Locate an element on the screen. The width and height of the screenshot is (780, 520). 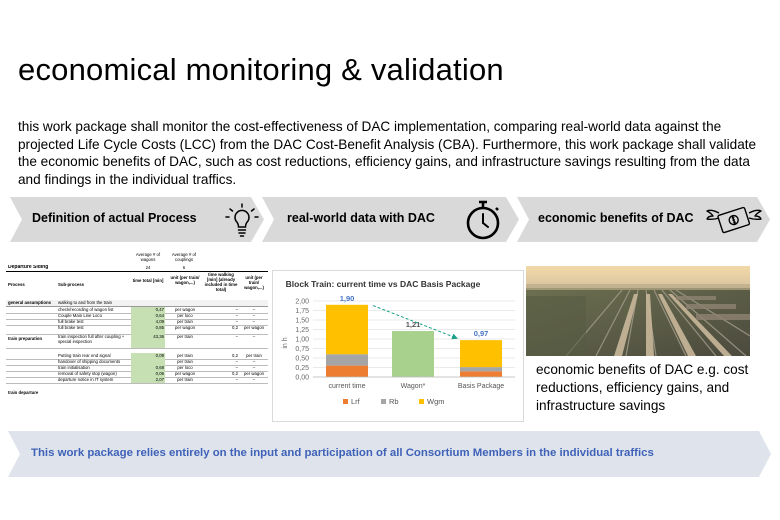
time-total-cell: 0,09 is located at coordinates (148, 356).